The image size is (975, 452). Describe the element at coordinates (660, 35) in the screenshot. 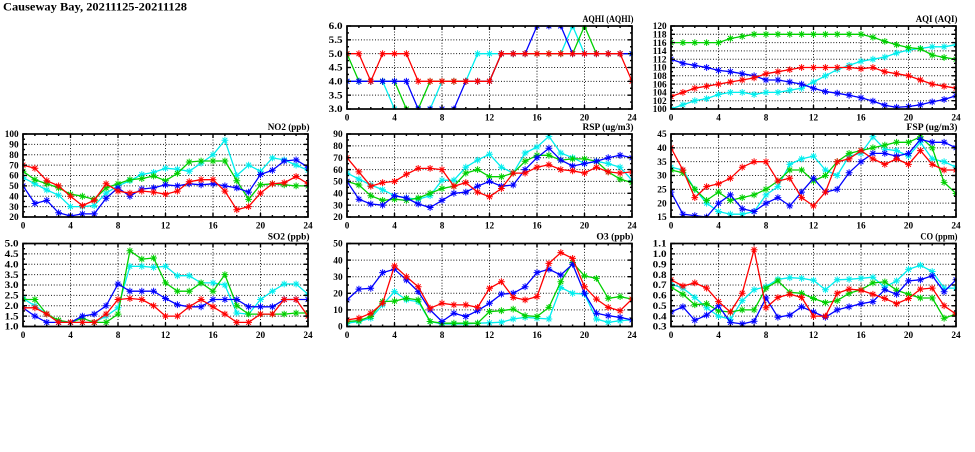

I see `svg-text: 118` at that location.